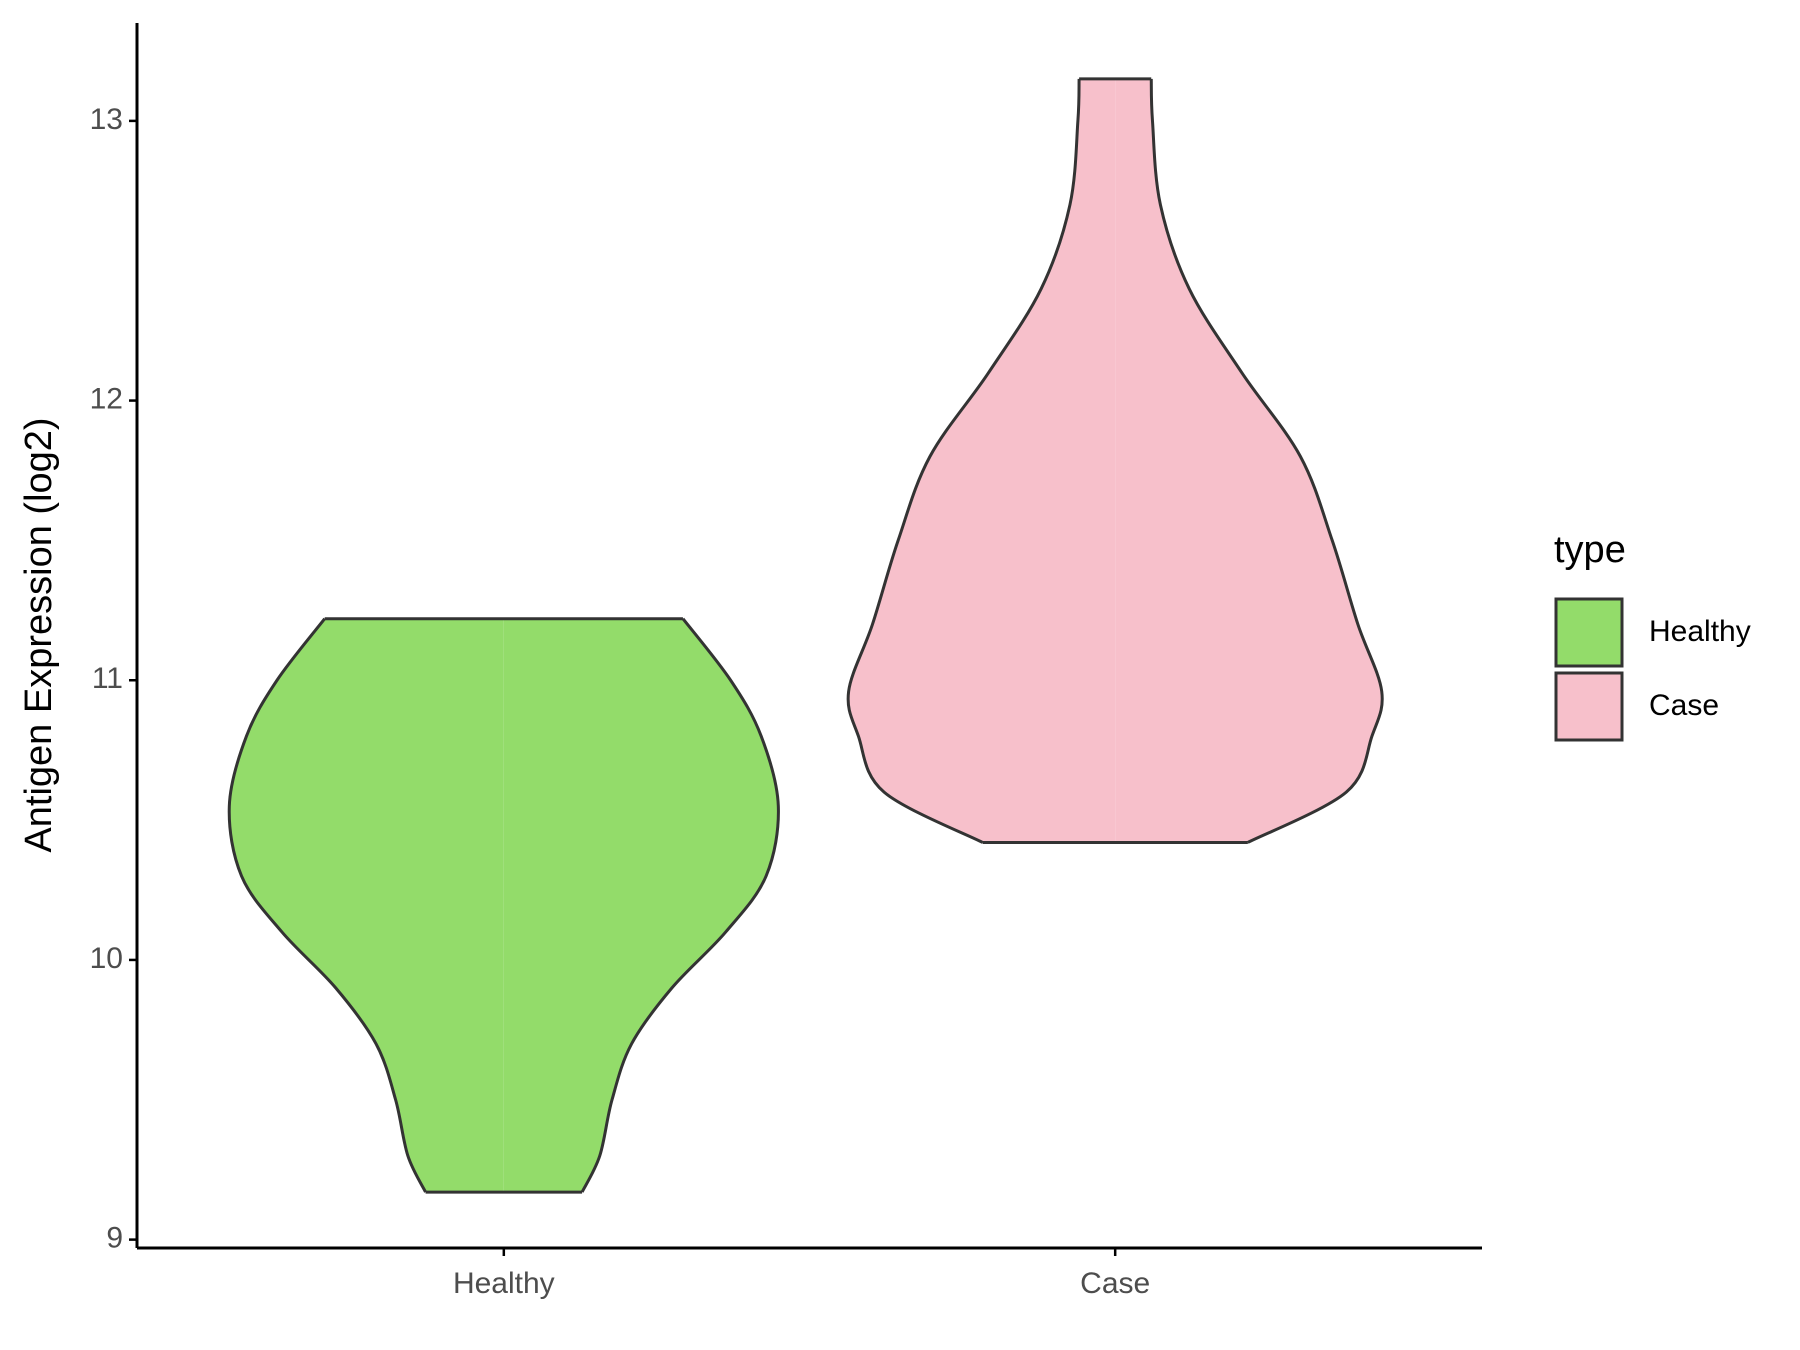 This screenshot has height=1350, width=1800. What do you see at coordinates (106, 958) in the screenshot?
I see `y-tick-label: 10` at bounding box center [106, 958].